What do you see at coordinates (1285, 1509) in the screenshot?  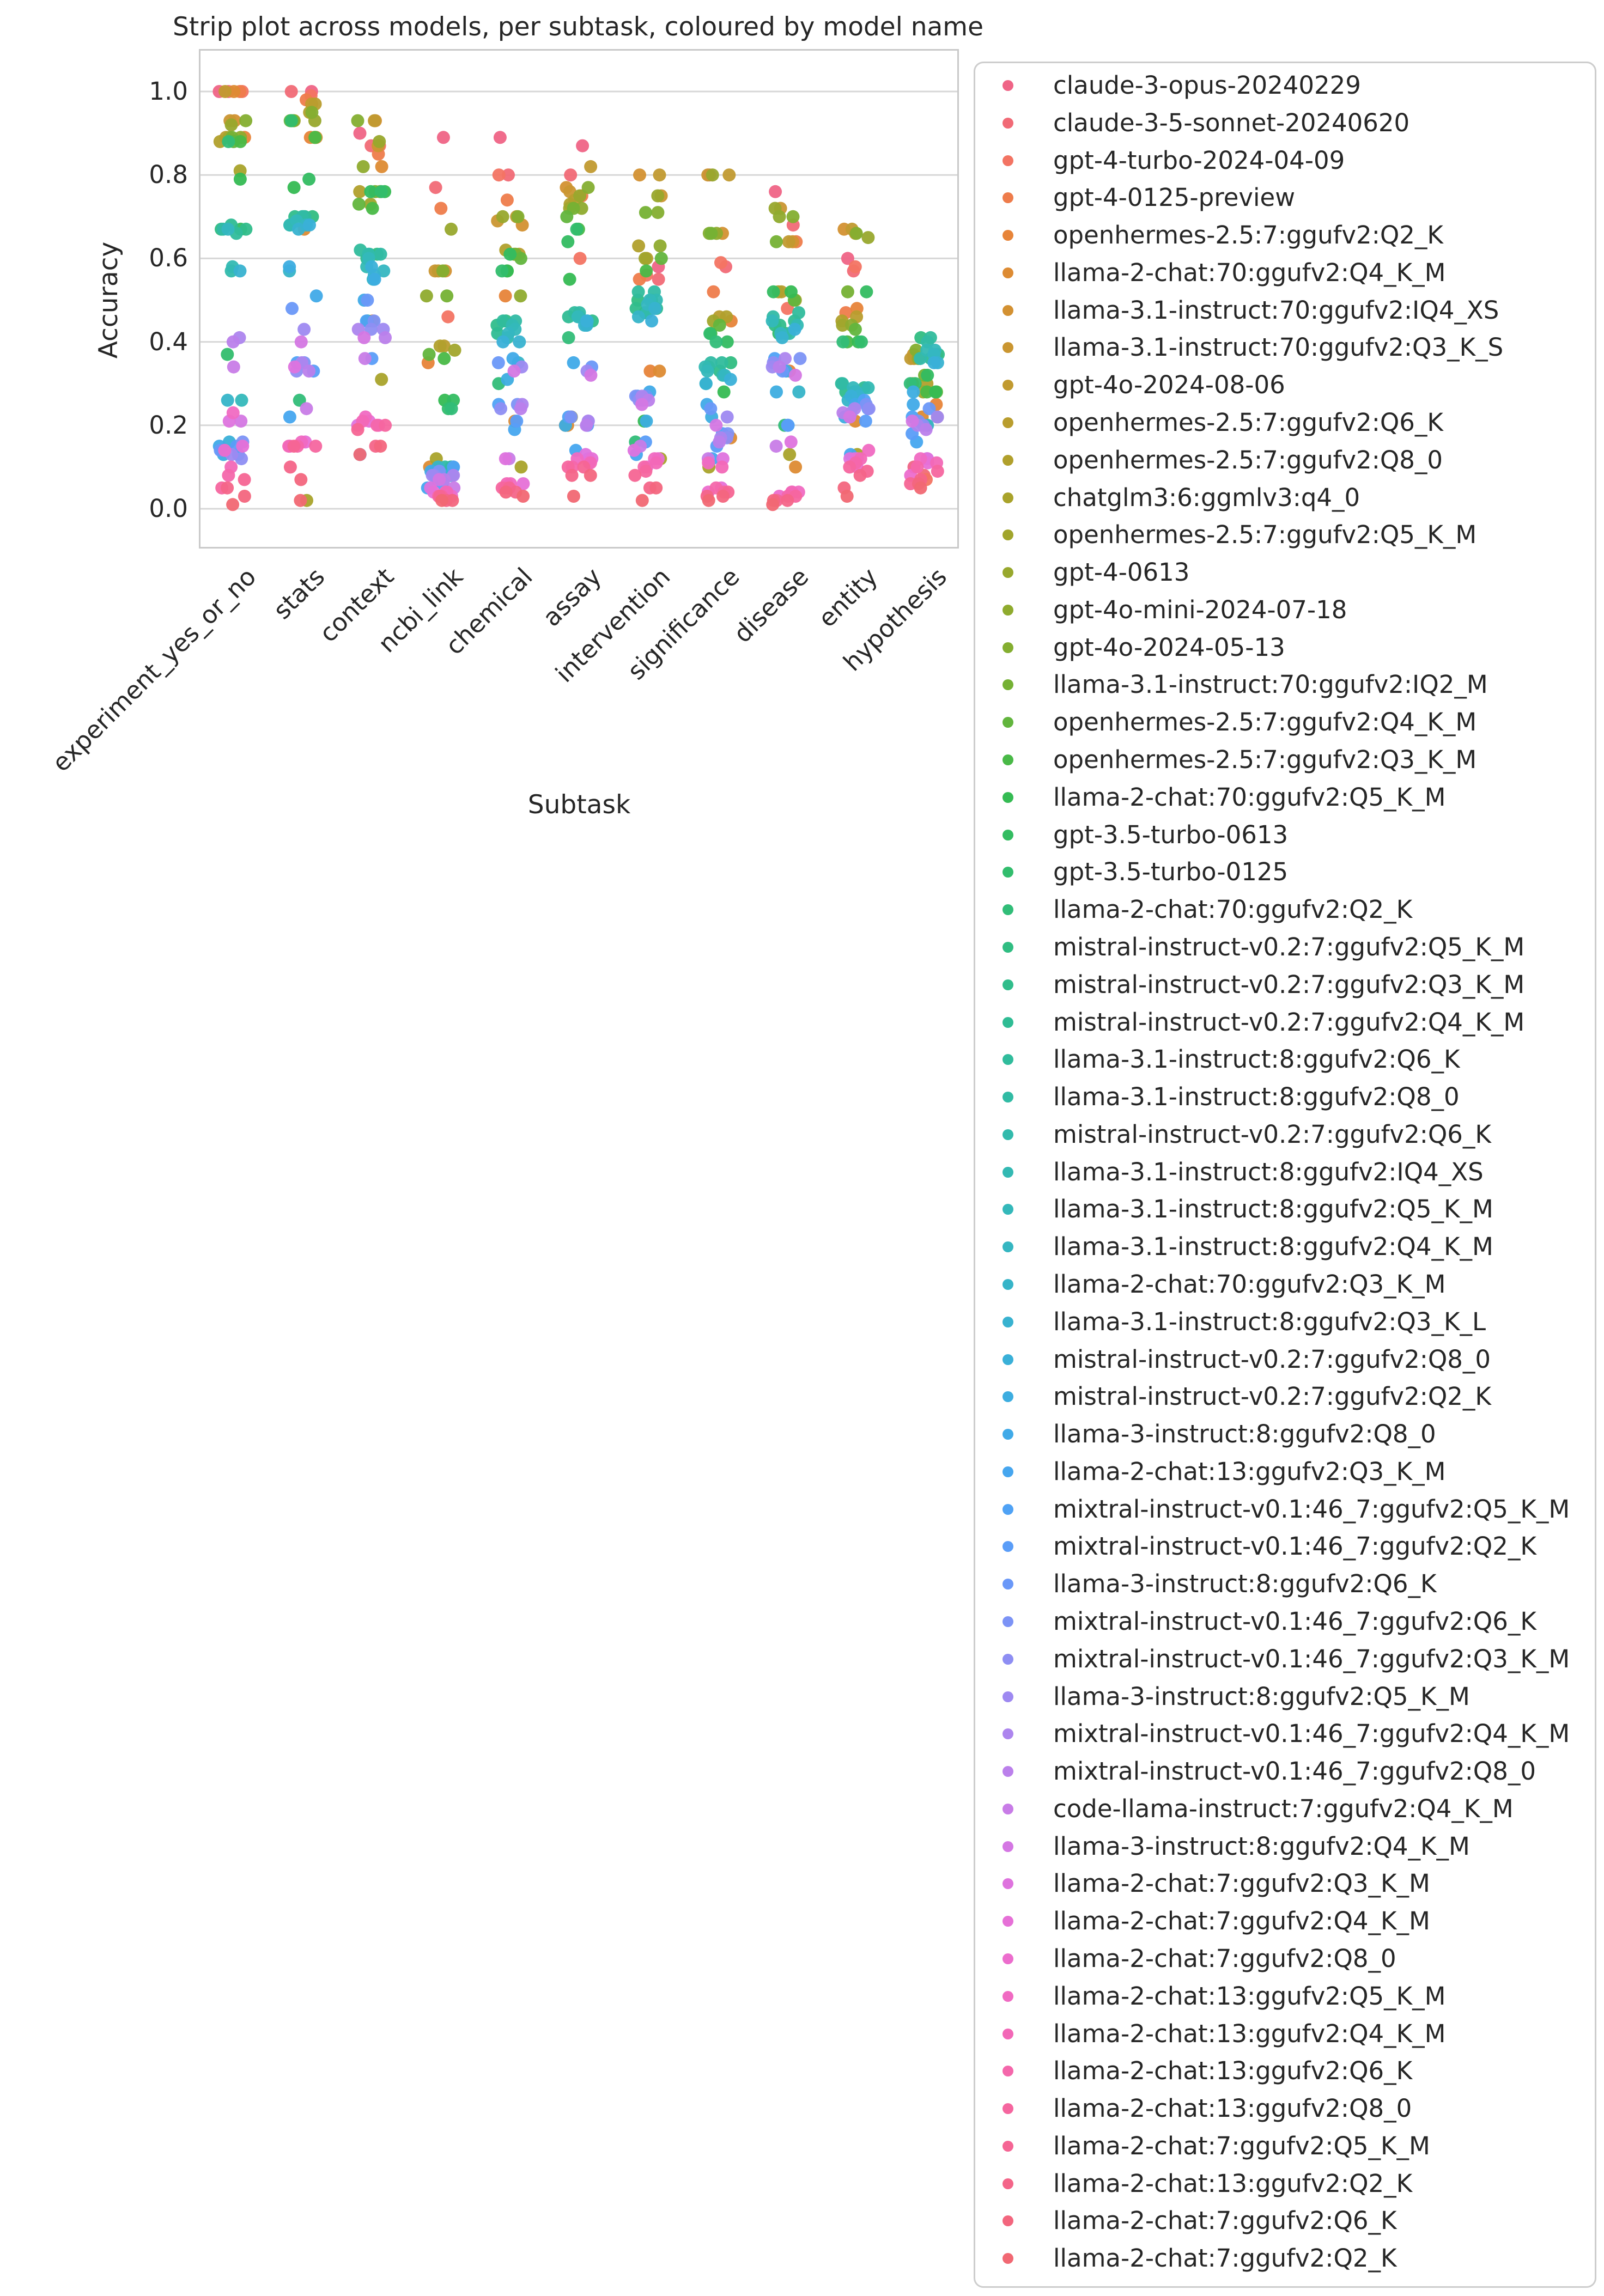 I see `legend-item: mixtral-instruct-v0.1:46_7:ggufv2:Q5_K_M` at bounding box center [1285, 1509].